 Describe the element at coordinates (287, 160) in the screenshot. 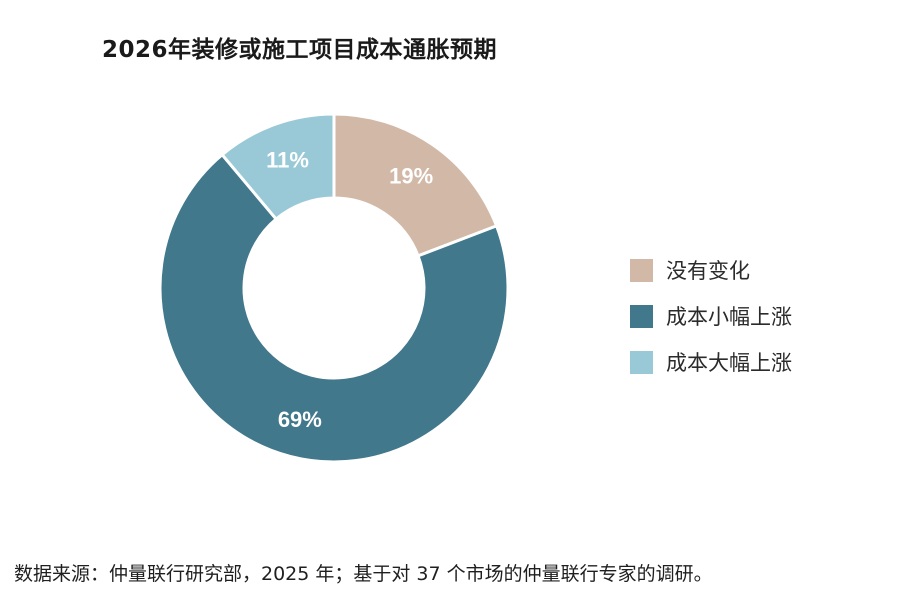

I see `slice-value-label-3: 11%` at that location.